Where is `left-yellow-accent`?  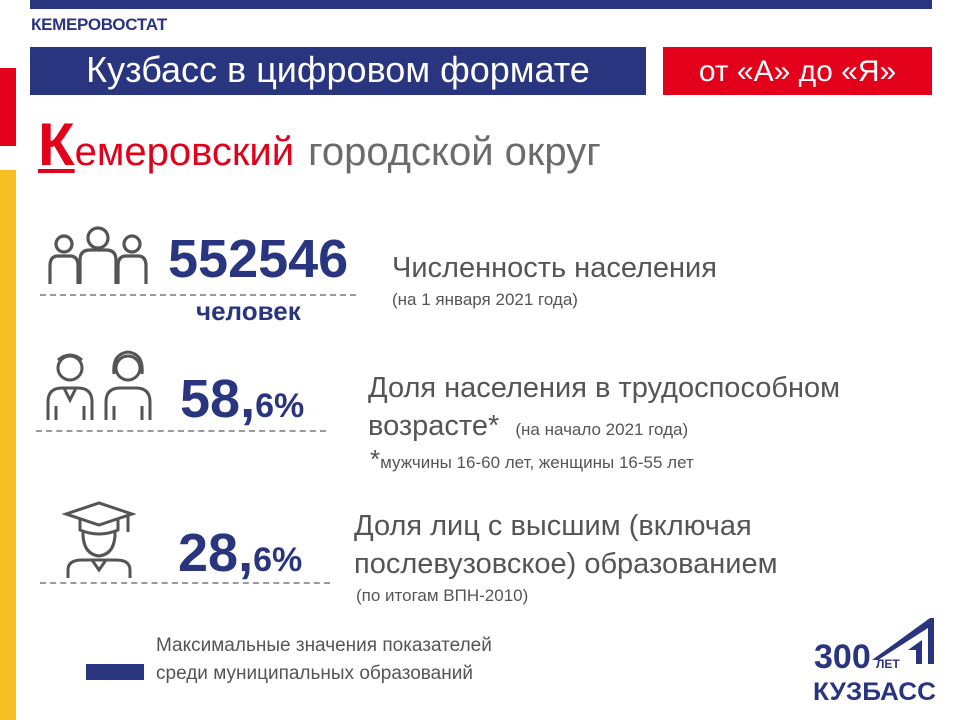
left-yellow-accent is located at coordinates (8, 445).